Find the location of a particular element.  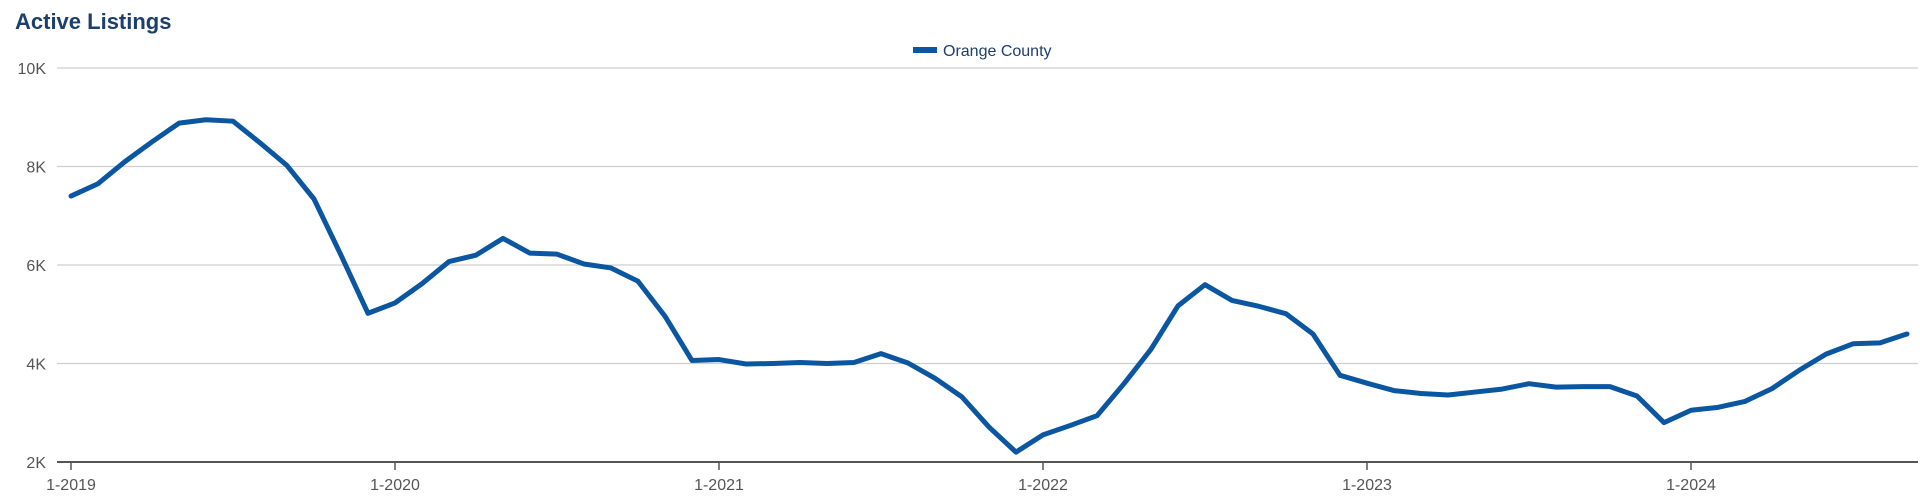

y-tick-label: 8K is located at coordinates (36, 168).